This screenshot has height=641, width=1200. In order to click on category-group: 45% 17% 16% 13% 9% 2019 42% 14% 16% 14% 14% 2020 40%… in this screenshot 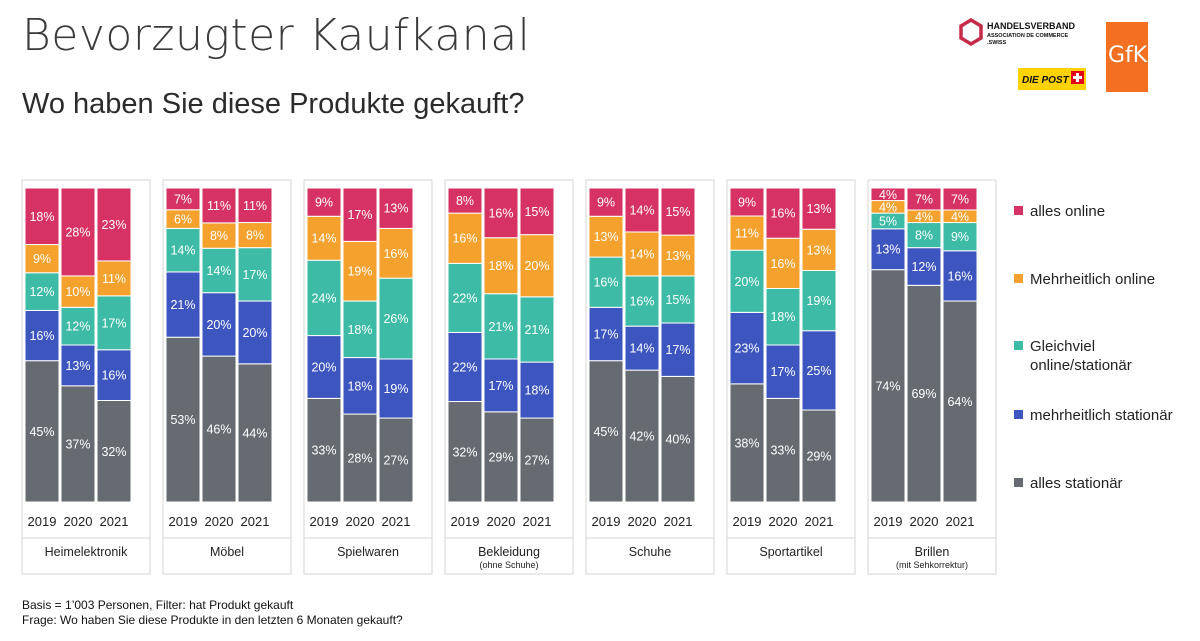, I will do `click(650, 377)`.